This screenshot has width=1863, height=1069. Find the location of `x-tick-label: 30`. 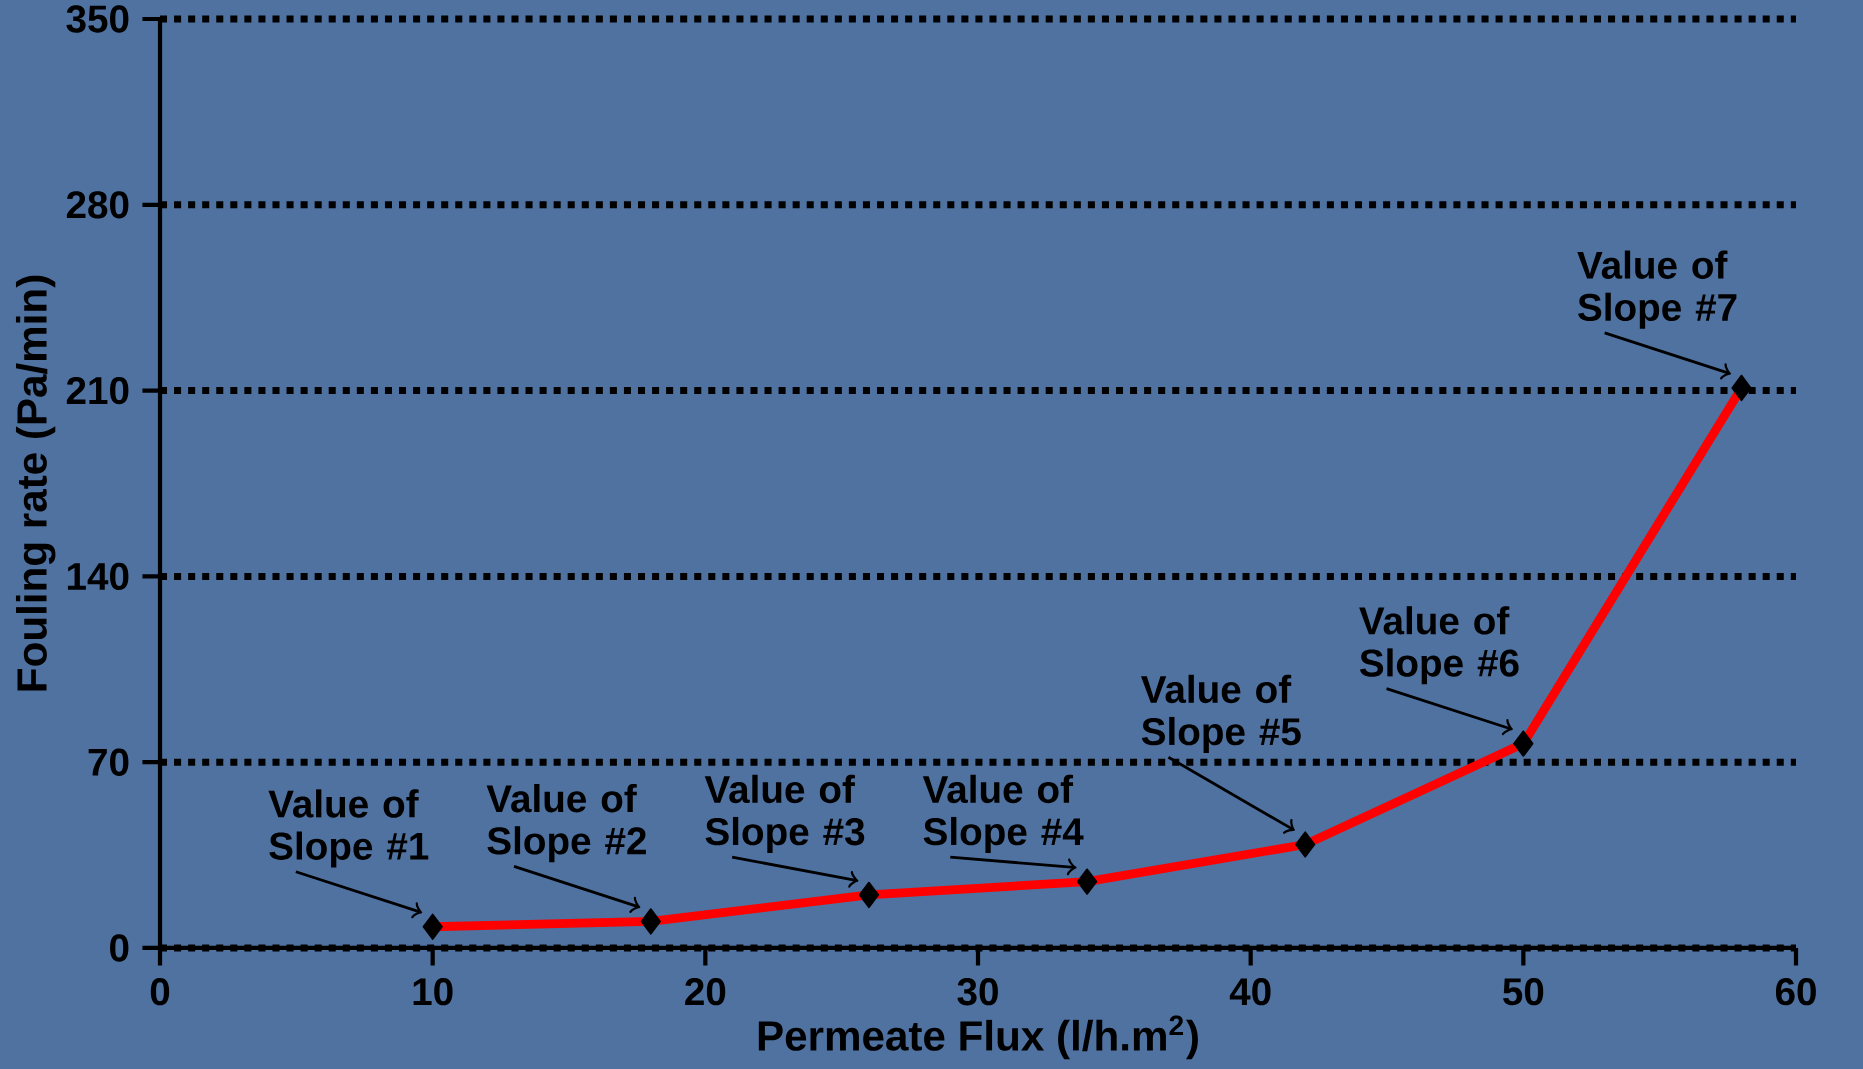

x-tick-label: 30 is located at coordinates (977, 992).